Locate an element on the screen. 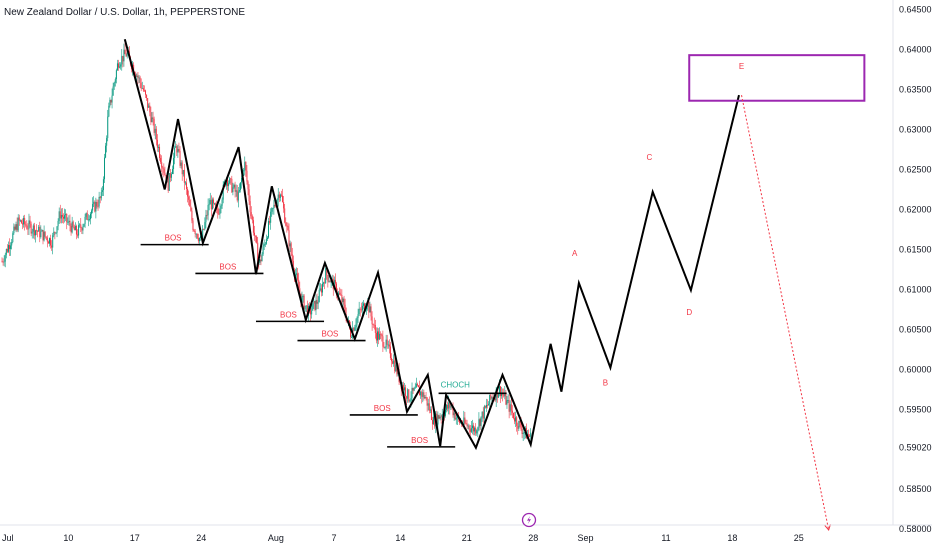 The image size is (932, 550). wave-label-e: E is located at coordinates (741, 66).